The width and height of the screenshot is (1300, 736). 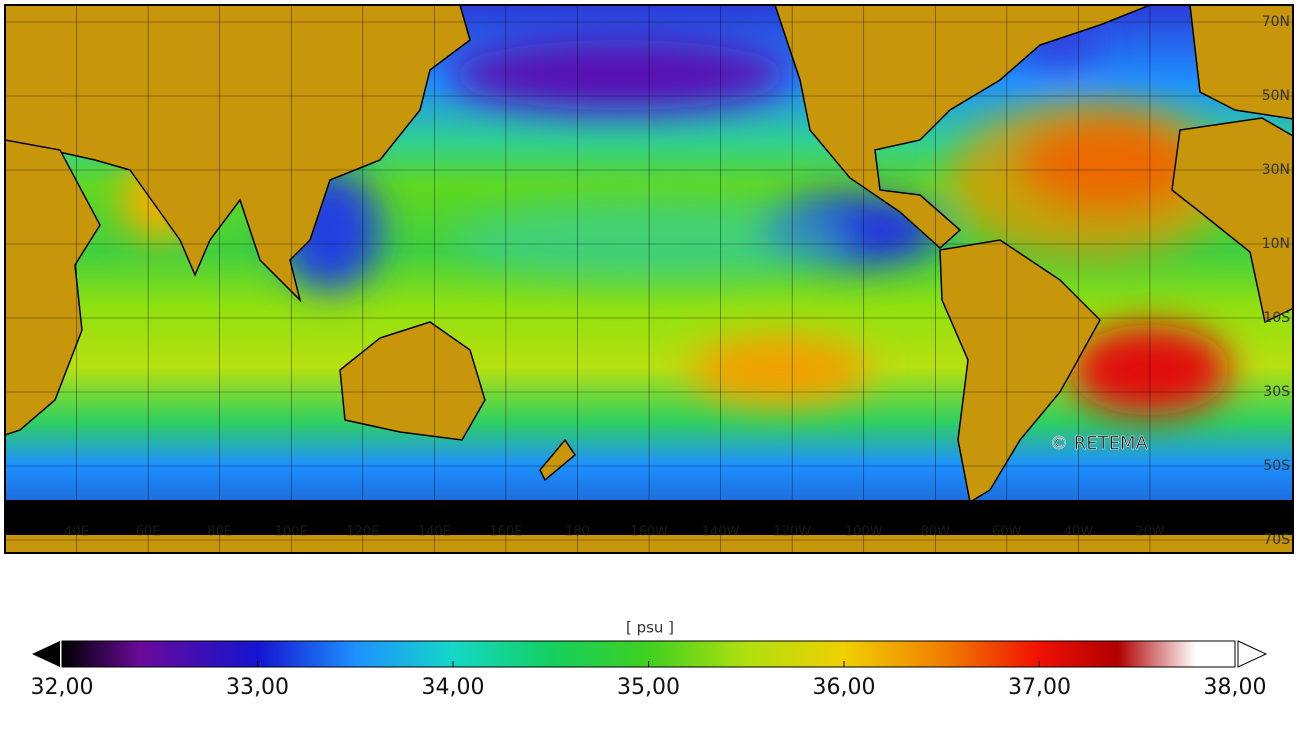 I want to click on latitude-label: 70N, so click(x=1276, y=22).